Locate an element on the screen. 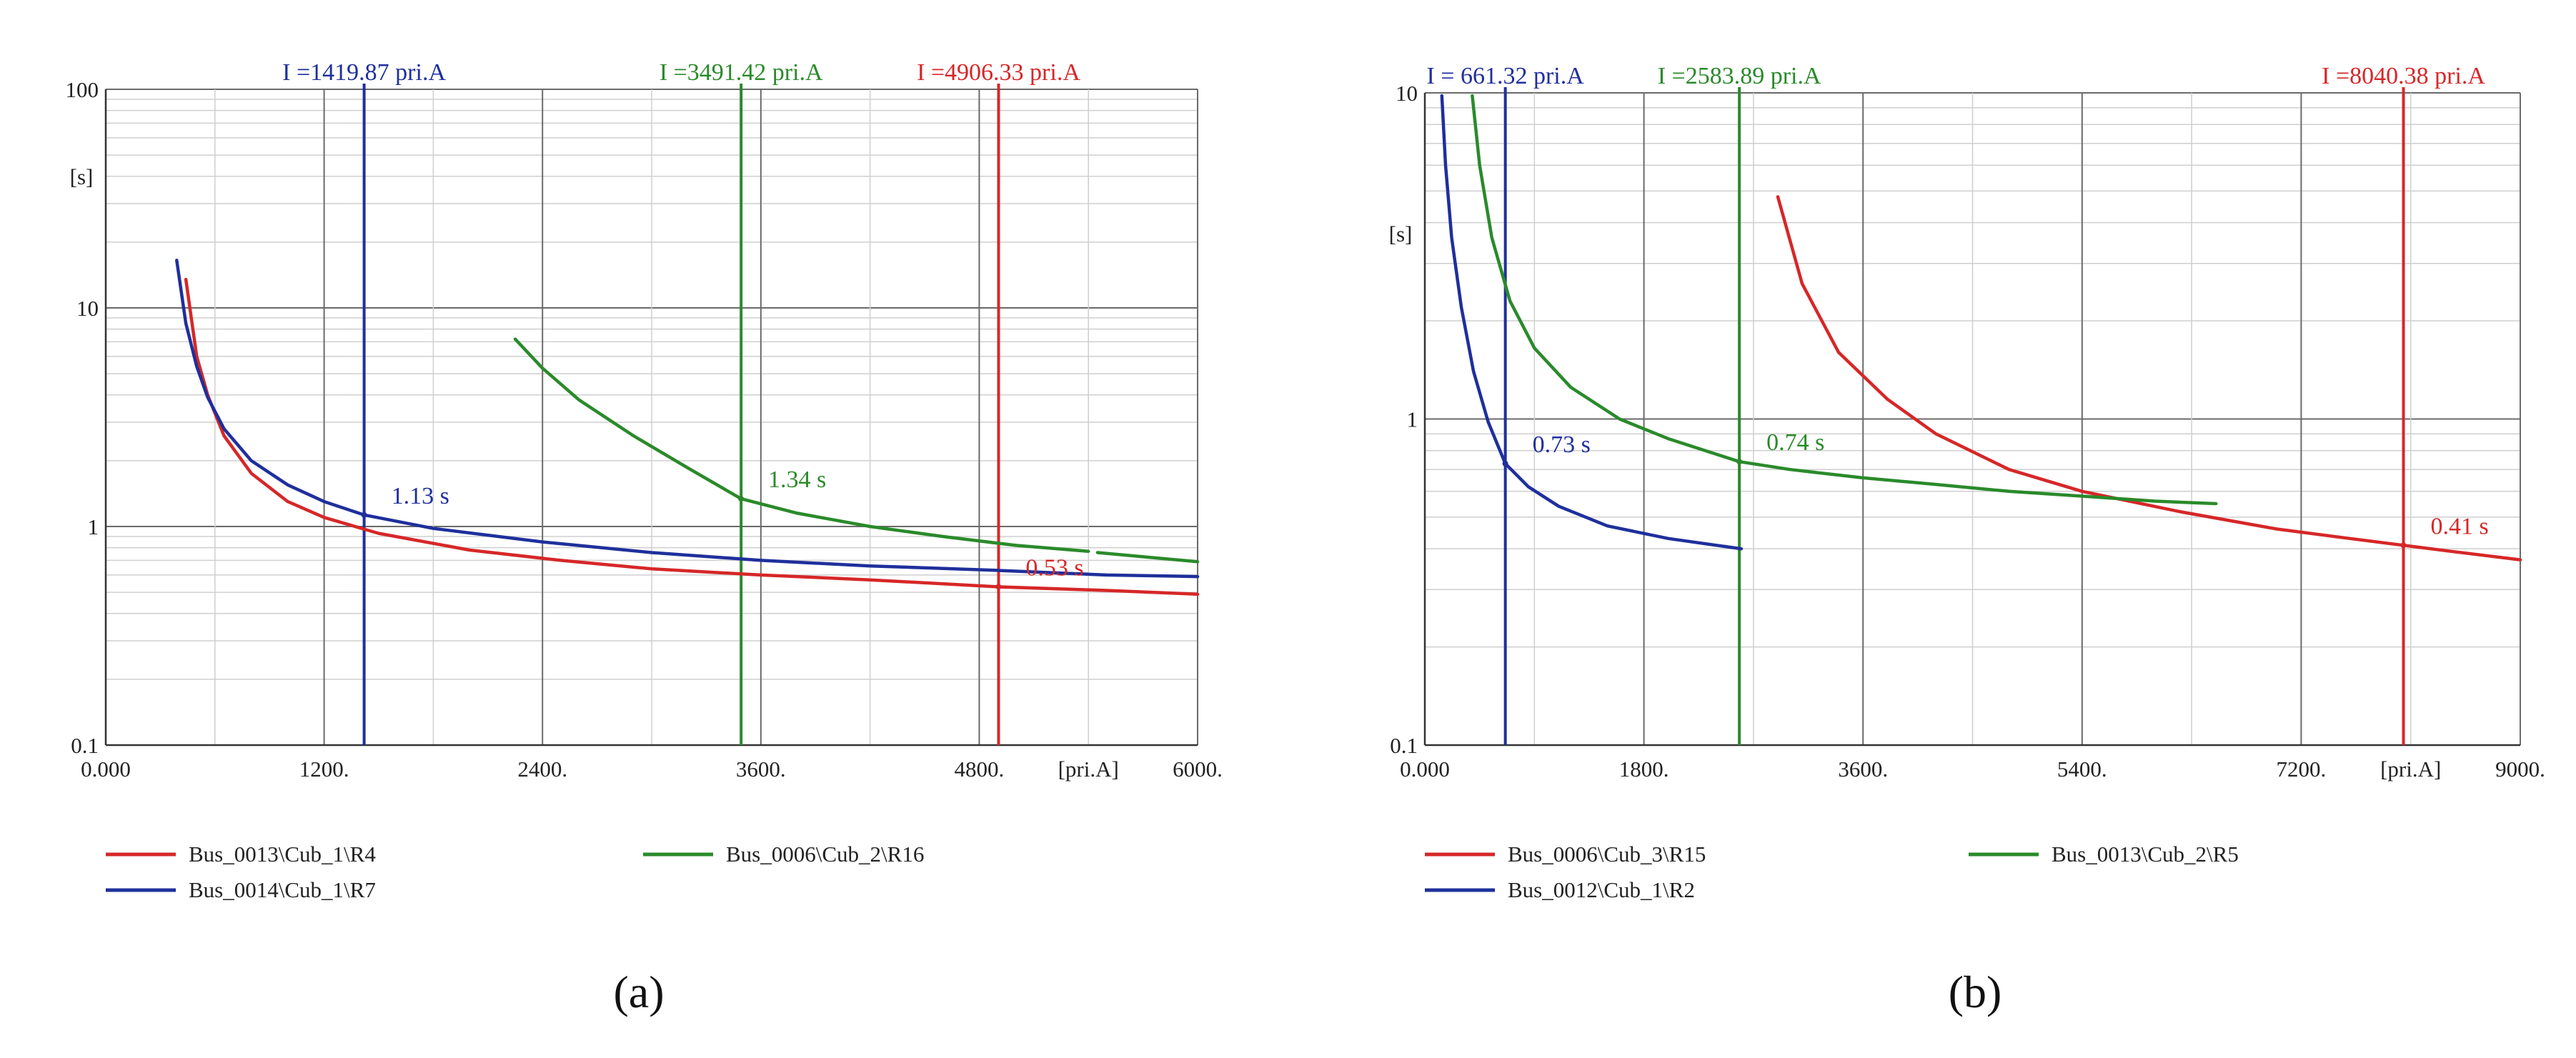 The height and width of the screenshot is (1058, 2576). x-tick-label: 6000. is located at coordinates (1198, 769).